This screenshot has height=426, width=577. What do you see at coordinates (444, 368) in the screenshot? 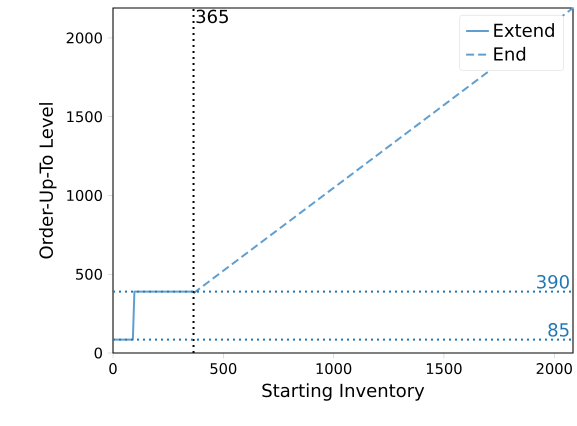
I see `x-tick-label: 1500` at bounding box center [444, 368].